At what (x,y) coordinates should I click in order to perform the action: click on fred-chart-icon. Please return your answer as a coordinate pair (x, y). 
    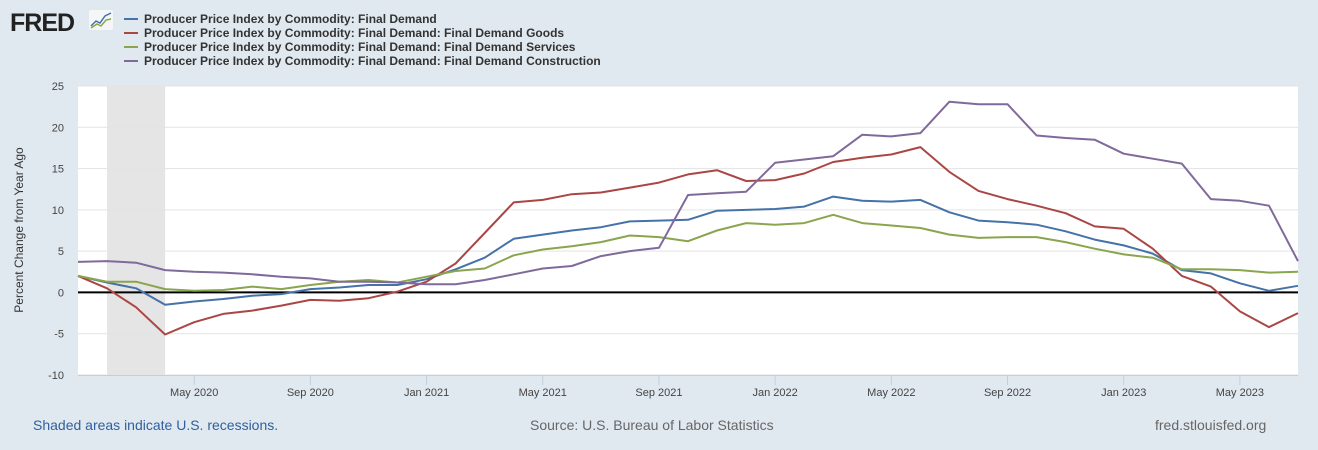
    Looking at the image, I should click on (101, 20).